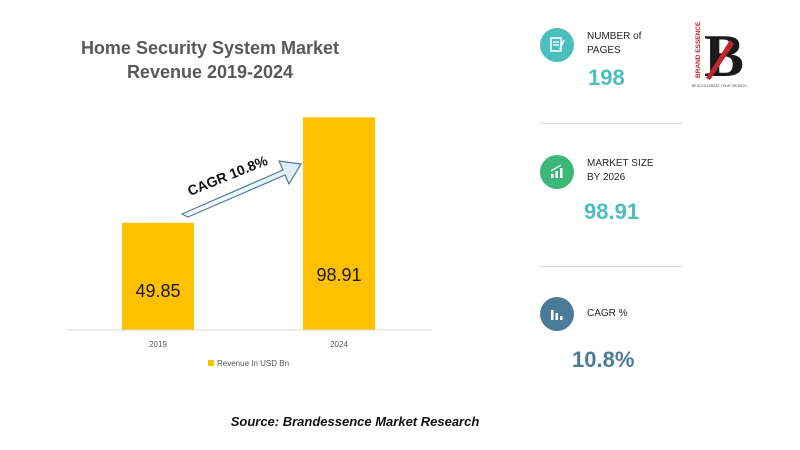 This screenshot has height=450, width=800. What do you see at coordinates (642, 171) in the screenshot?
I see `stat-market-size-label: MARKET SIZE BY 2026` at bounding box center [642, 171].